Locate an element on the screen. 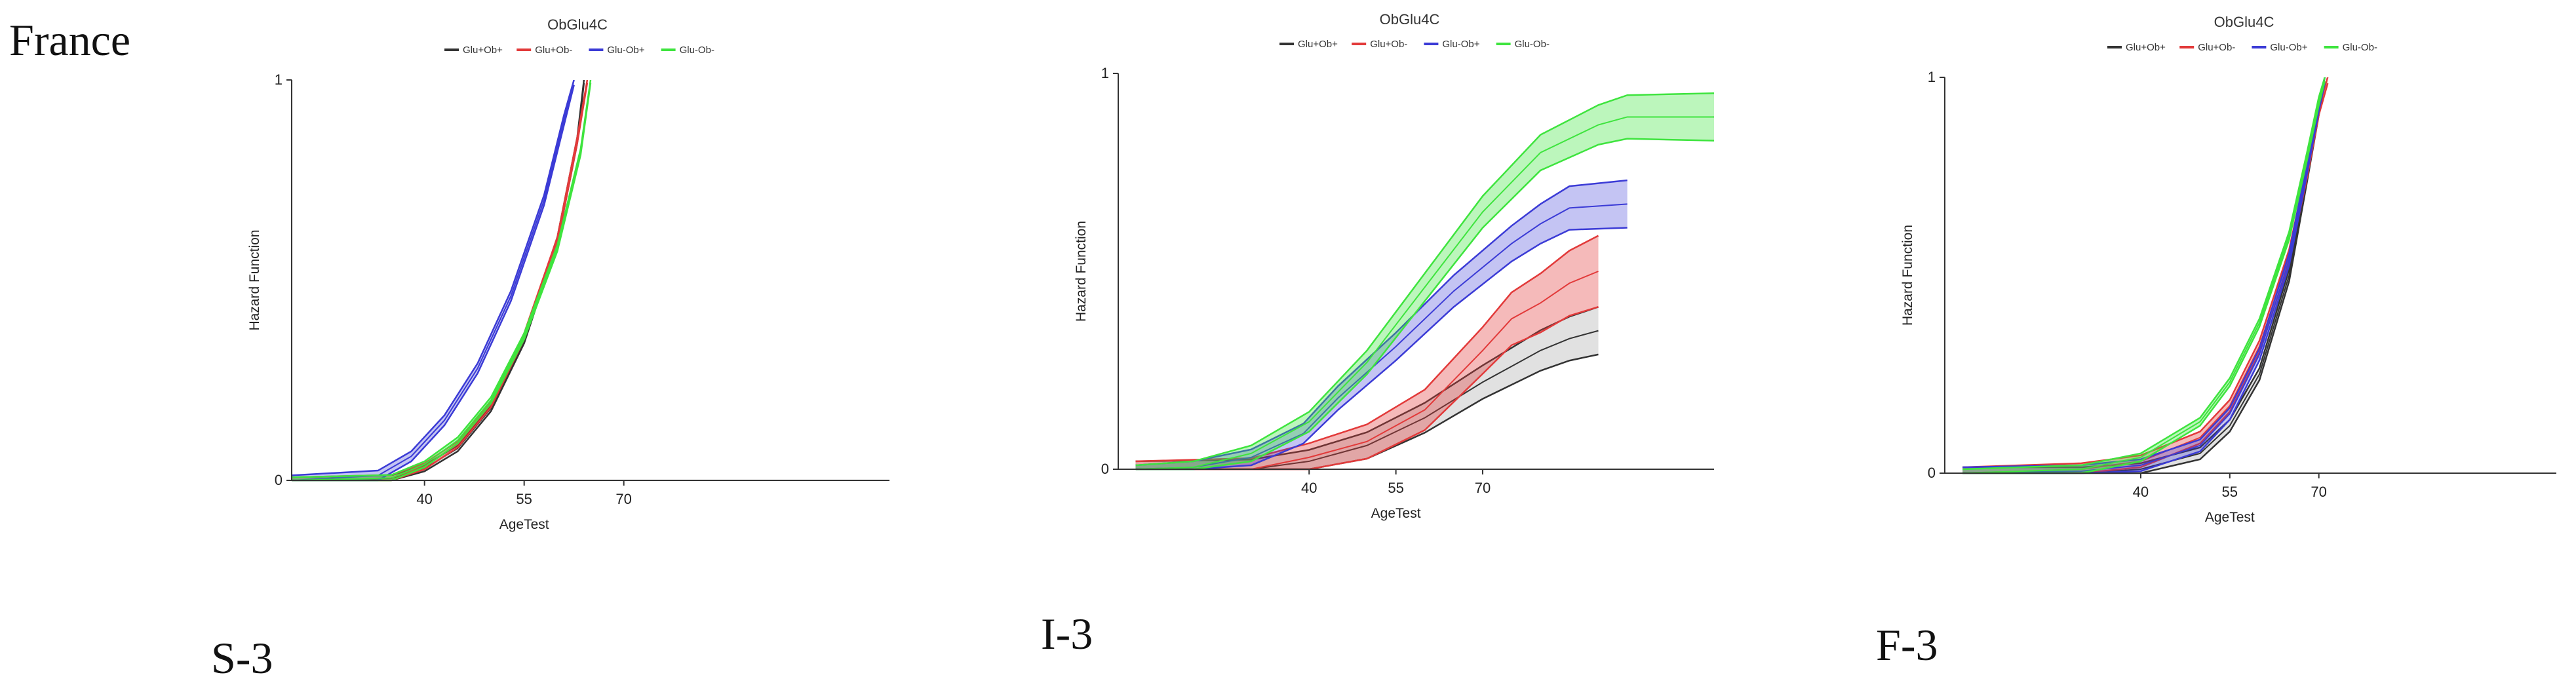 This screenshot has height=694, width=2576. country-label: France is located at coordinates (70, 40).